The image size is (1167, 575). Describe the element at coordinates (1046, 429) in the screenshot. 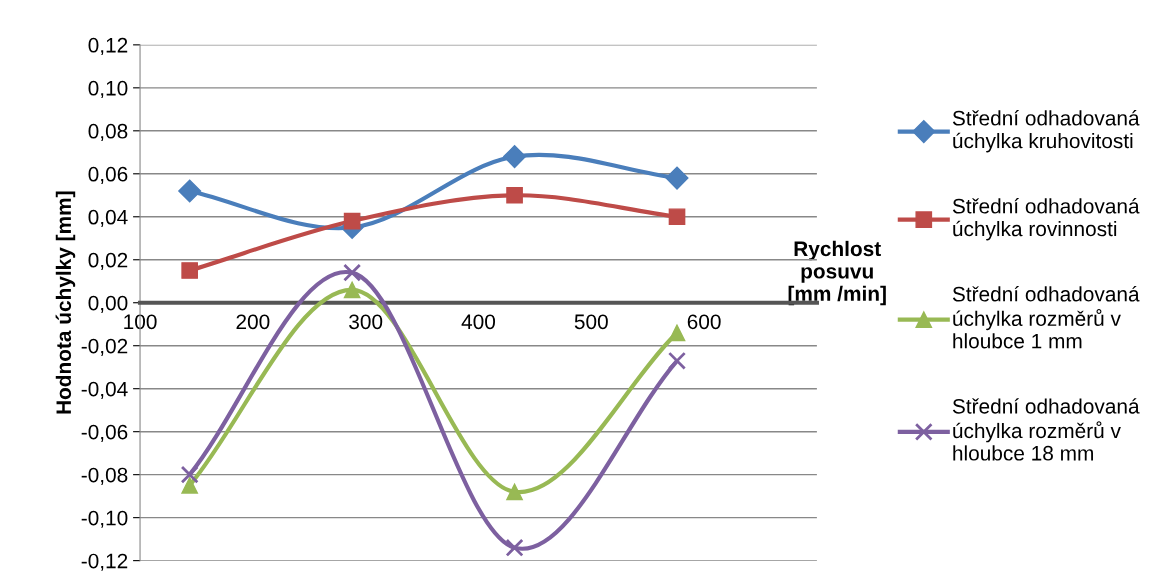

I see `legend-label: Střední odhadovaná úchylka rozměrů v hloubce 18 mm` at that location.